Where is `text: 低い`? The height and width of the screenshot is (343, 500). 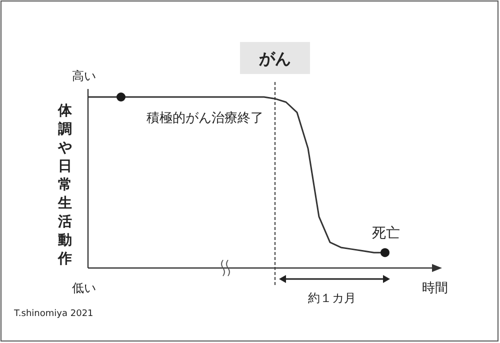 text: 低い is located at coordinates (84, 288).